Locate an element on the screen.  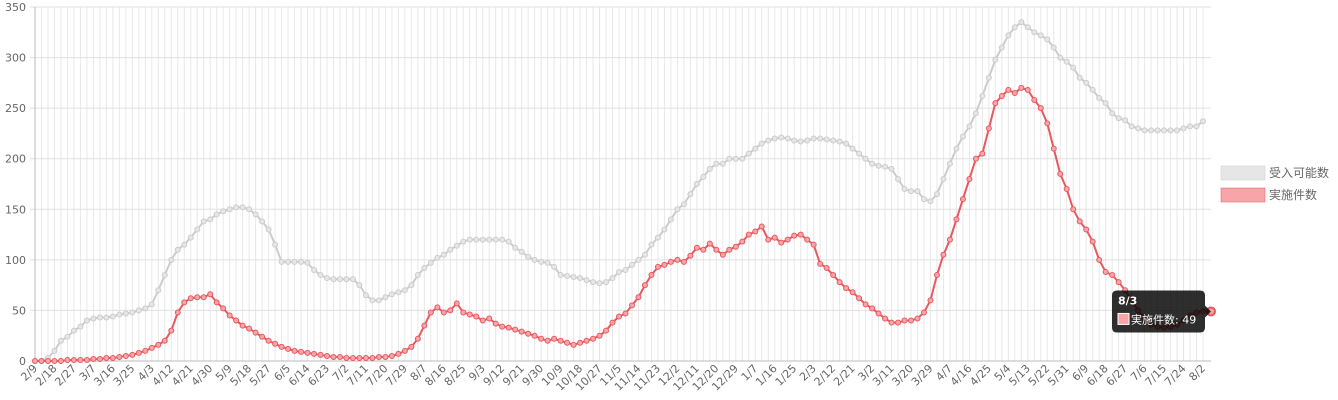
tooltip-title: 8/3 is located at coordinates (1127, 300).